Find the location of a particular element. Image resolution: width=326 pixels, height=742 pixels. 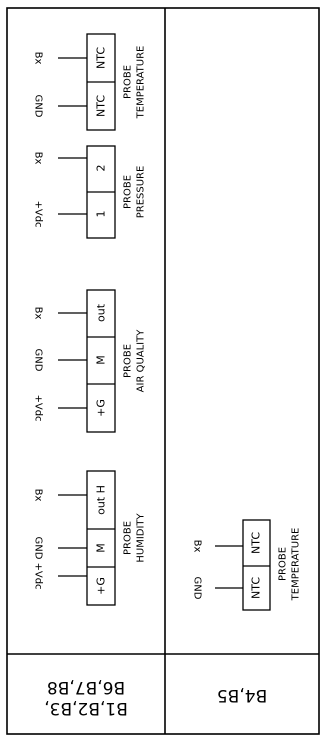

probe-air-quality: +G M out +Vdc GND Bx PROBE AIR QUALITY is located at coordinates (90, 361).